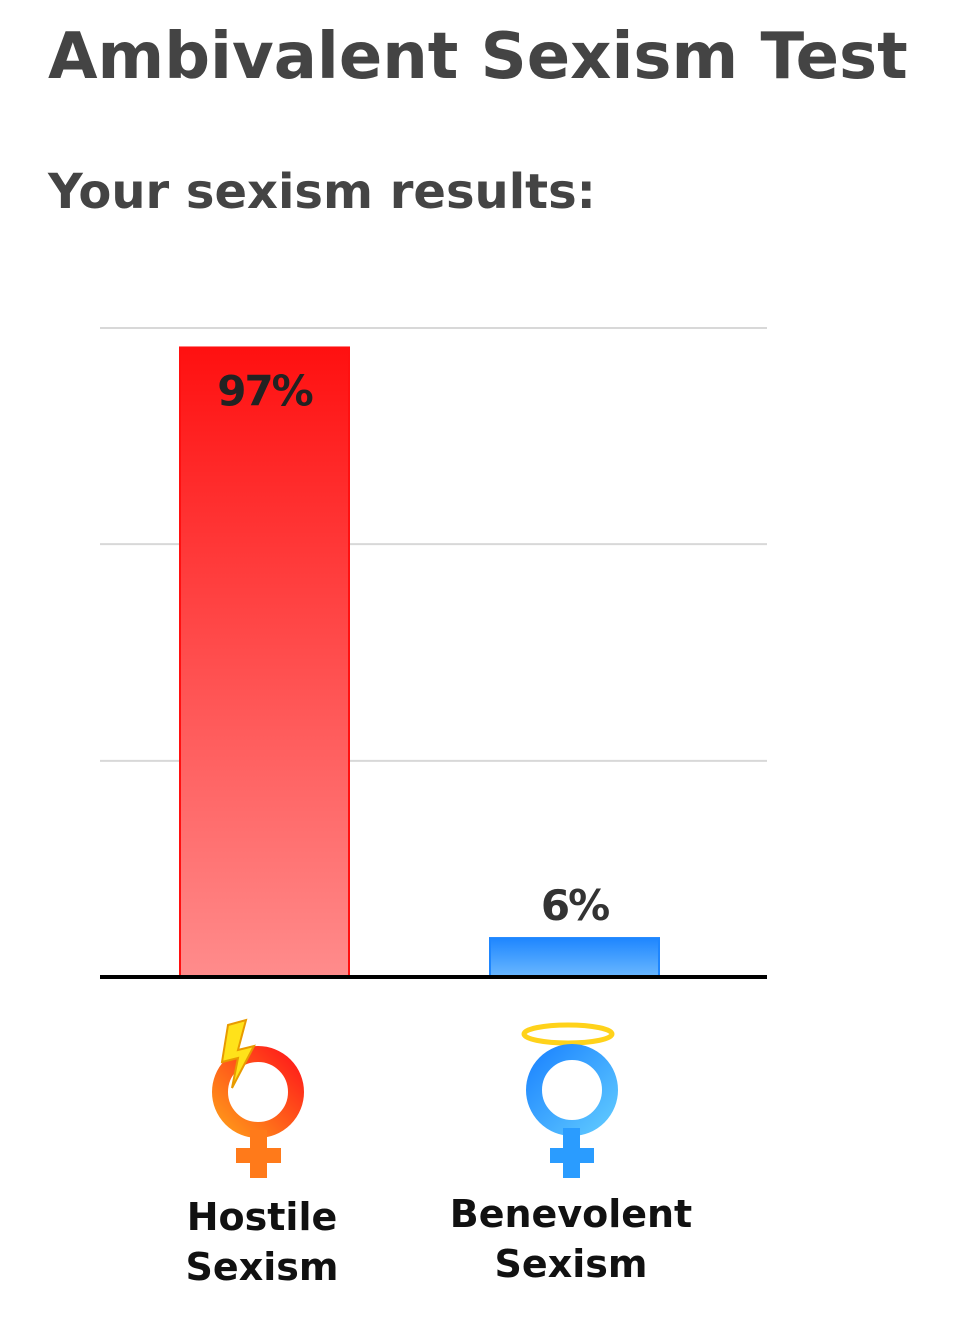 This screenshot has height=1335, width=967. Describe the element at coordinates (575, 905) in the screenshot. I see `value-label-benevolent: 6%` at that location.